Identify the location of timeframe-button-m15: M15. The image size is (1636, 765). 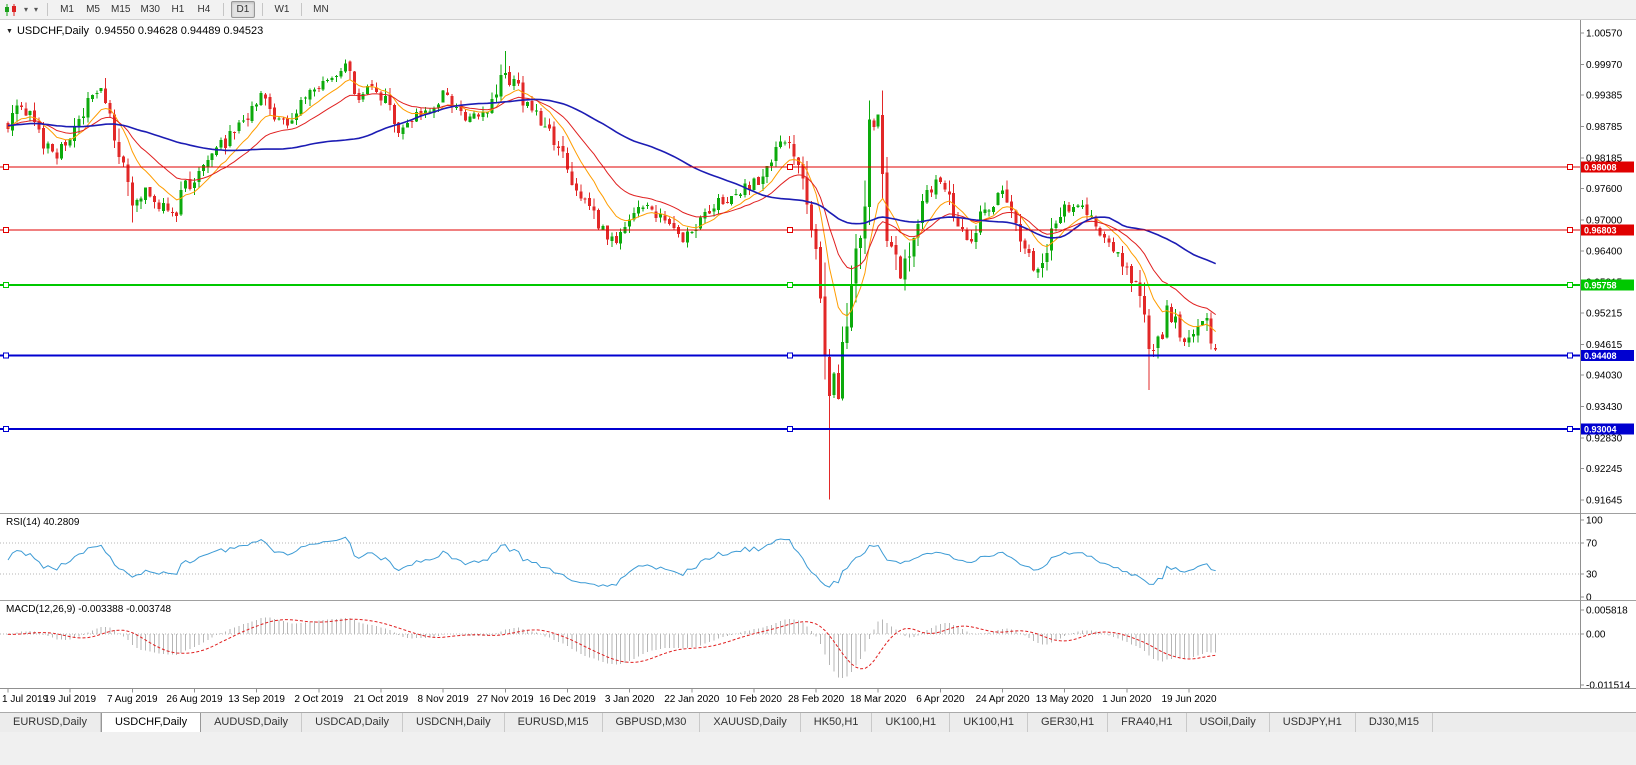
(121, 9).